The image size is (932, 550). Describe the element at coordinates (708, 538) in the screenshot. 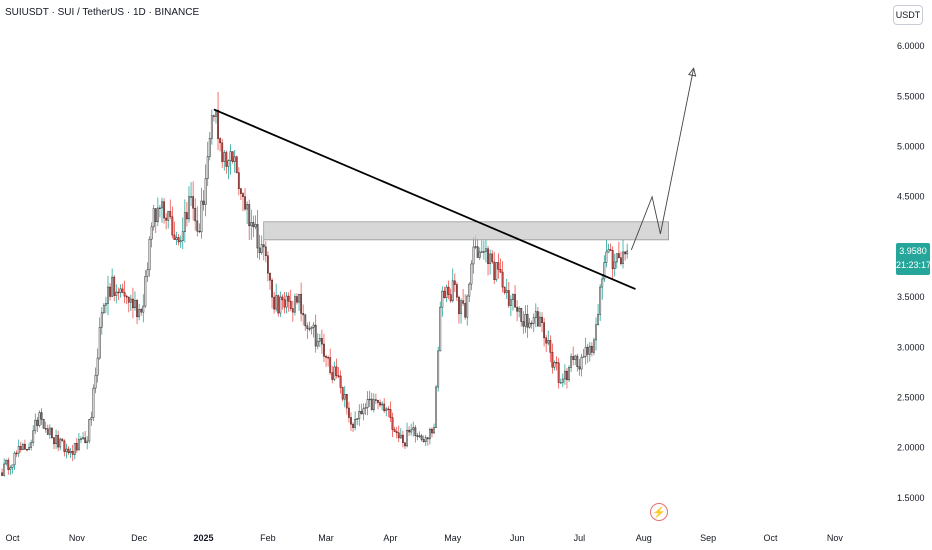

I see `time-tick-label: Sep` at that location.